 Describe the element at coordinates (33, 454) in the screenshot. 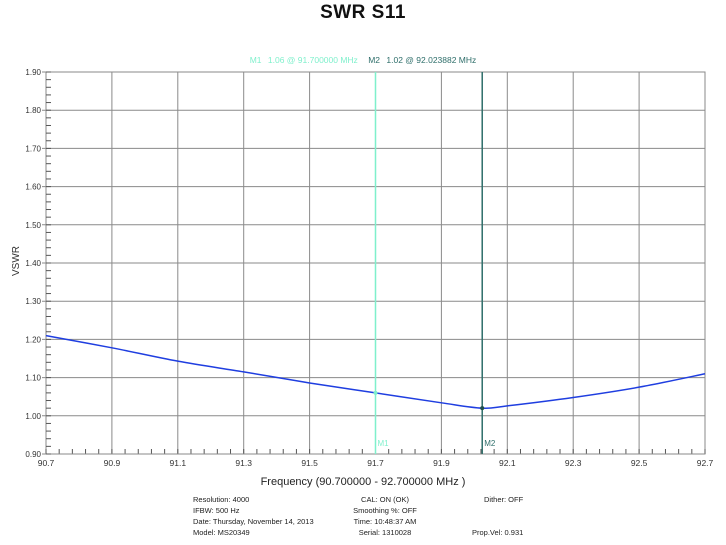

I see `y-tick-label: 0.90` at that location.